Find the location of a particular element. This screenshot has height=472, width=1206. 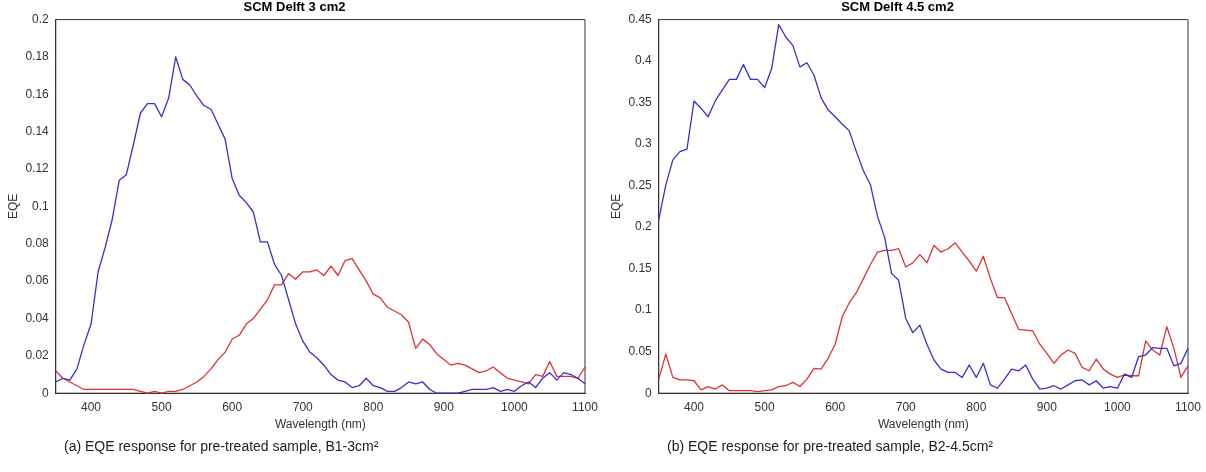

y-tick-label: 0.12 is located at coordinates (37, 168).